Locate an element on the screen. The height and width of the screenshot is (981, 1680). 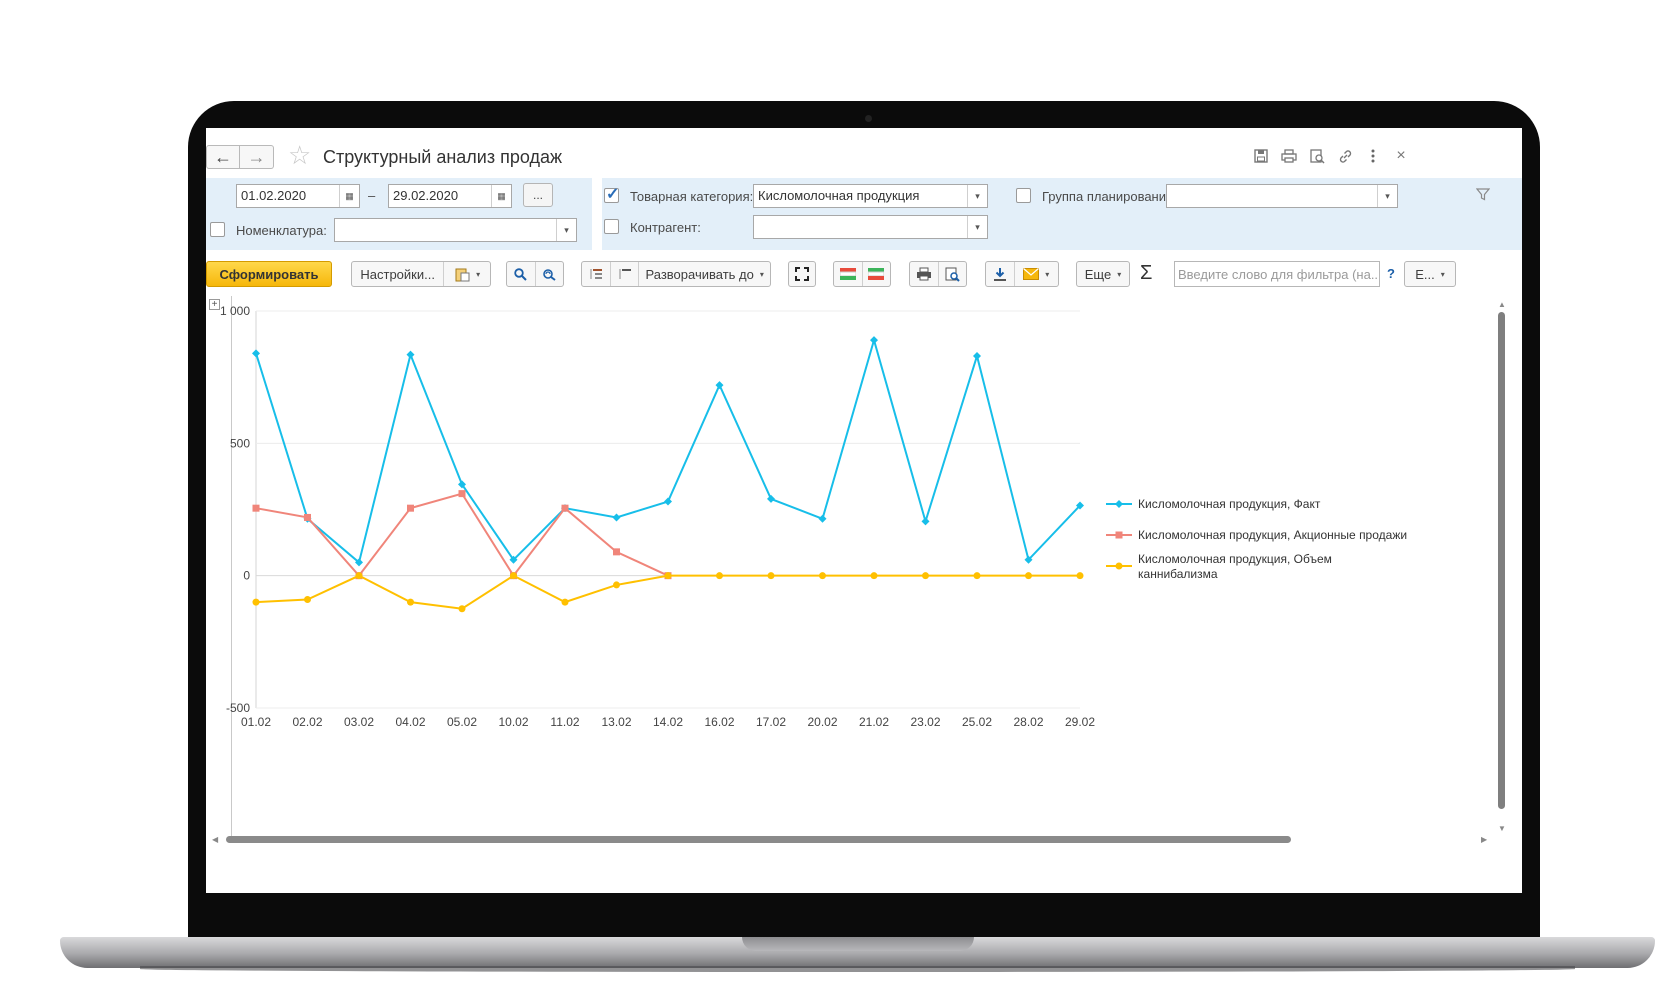
category-field: Кисломолочная продукция ▾ is located at coordinates (870, 196).